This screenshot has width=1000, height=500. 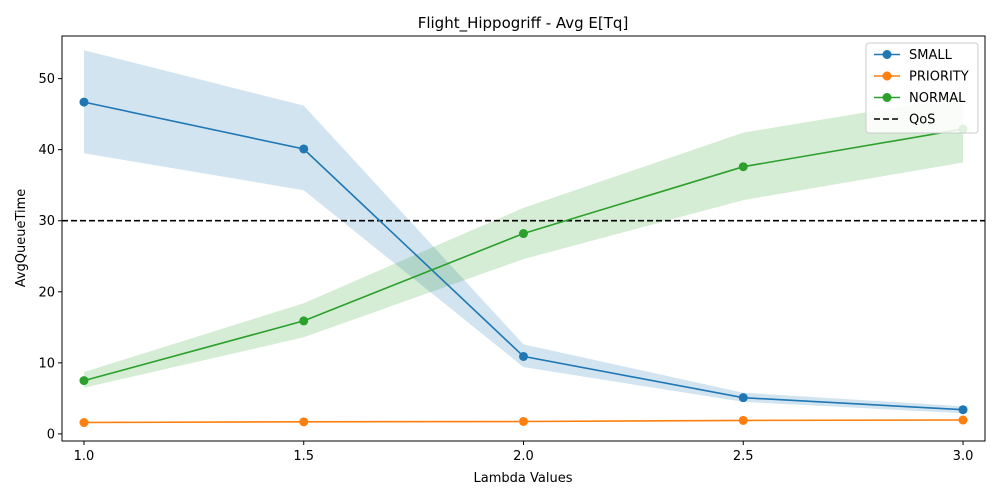 What do you see at coordinates (46, 292) in the screenshot?
I see `y-tick-label-2: 20` at bounding box center [46, 292].